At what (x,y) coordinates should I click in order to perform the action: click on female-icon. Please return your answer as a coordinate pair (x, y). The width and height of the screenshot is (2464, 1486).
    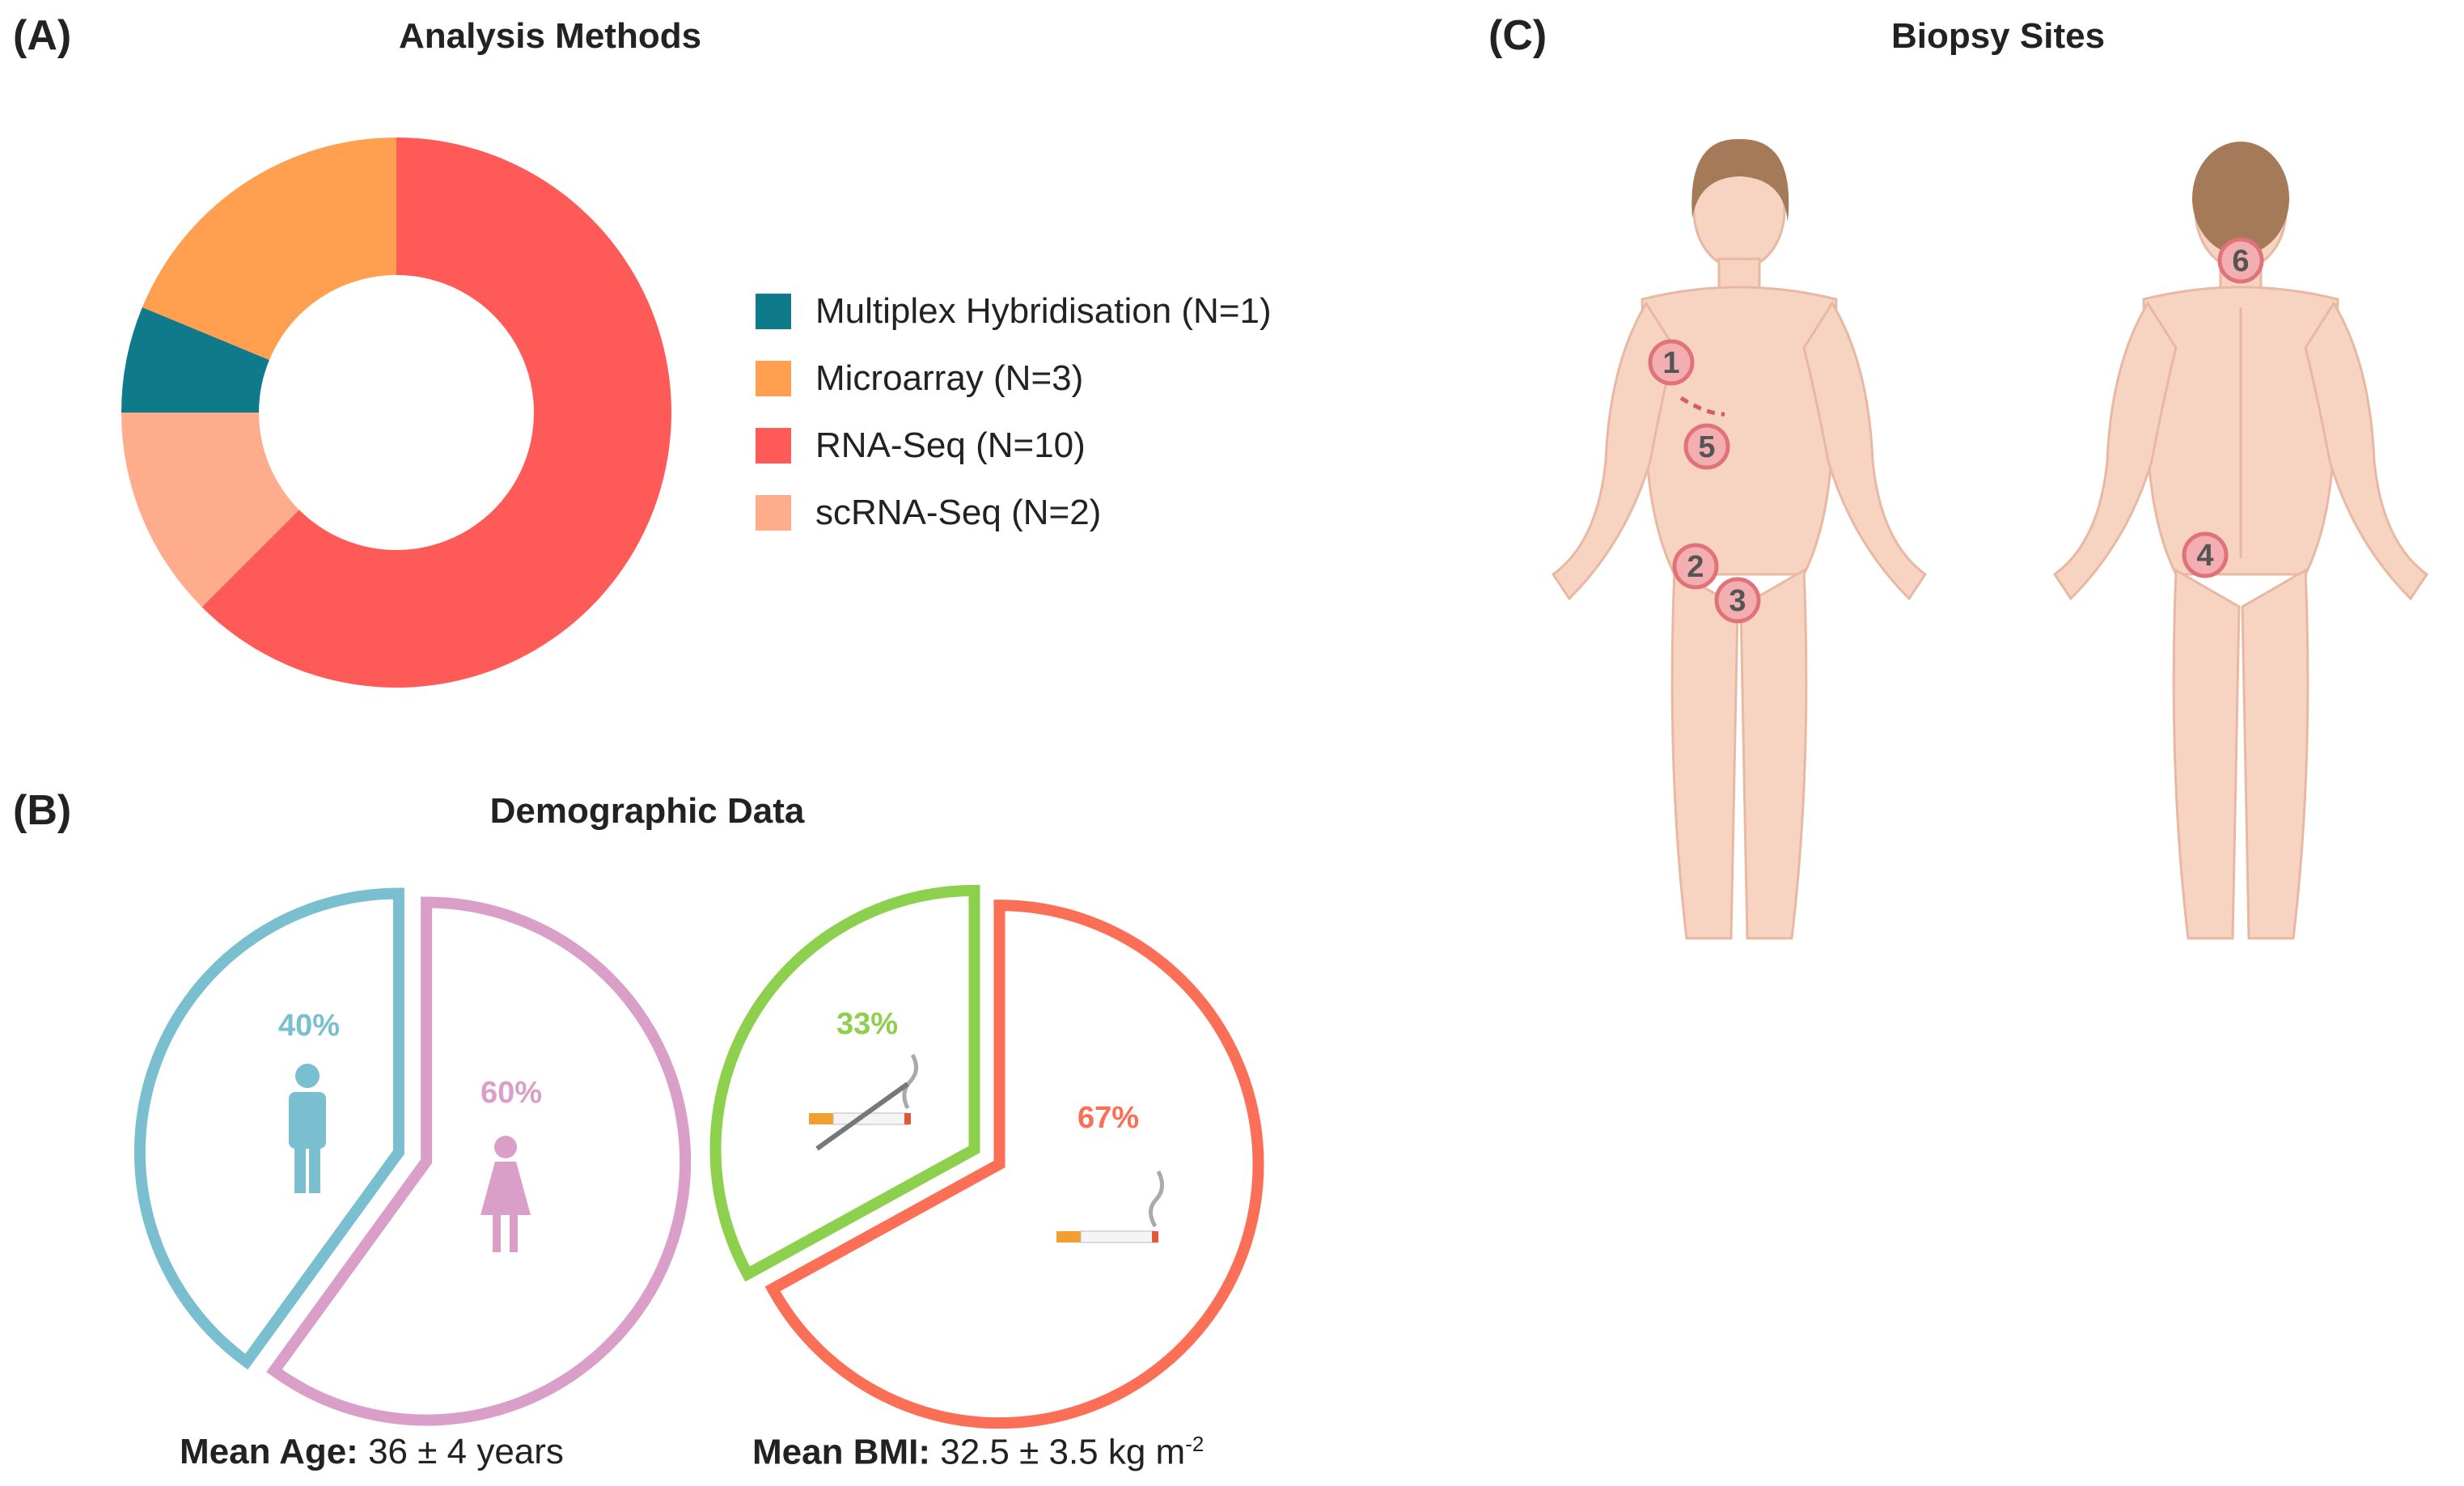
    Looking at the image, I should click on (506, 1194).